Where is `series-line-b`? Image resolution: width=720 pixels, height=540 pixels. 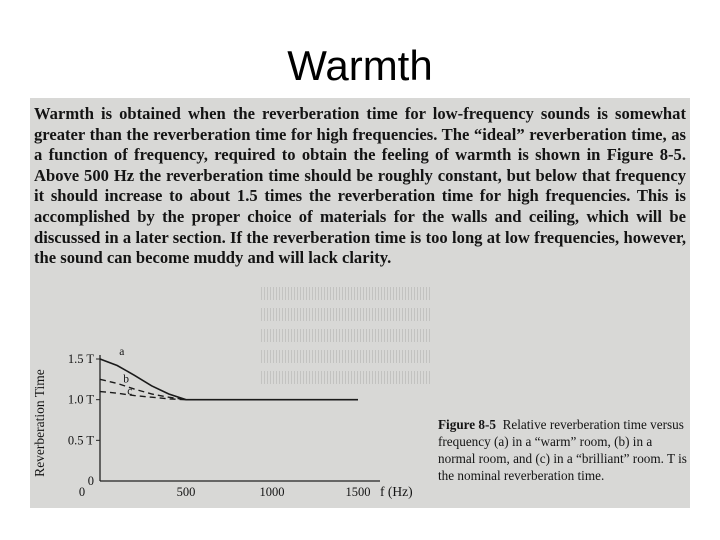
series-line-b is located at coordinates (228, 389).